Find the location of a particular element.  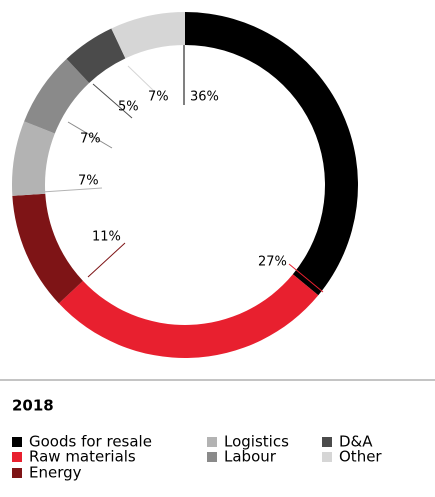

data-label: 36% is located at coordinates (204, 97).